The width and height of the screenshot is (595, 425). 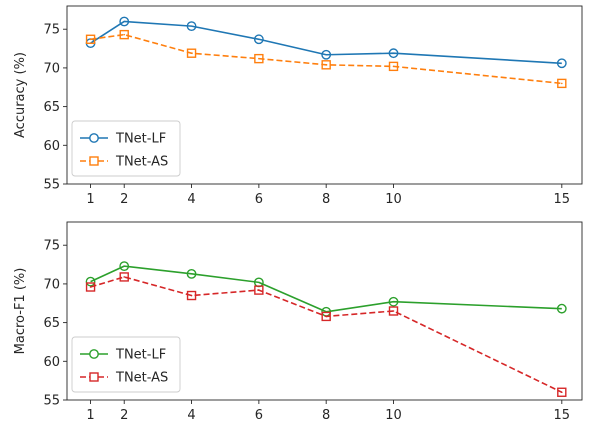 I want to click on accuracy-legend: TNet-LF TNet-AS, so click(x=126, y=148).